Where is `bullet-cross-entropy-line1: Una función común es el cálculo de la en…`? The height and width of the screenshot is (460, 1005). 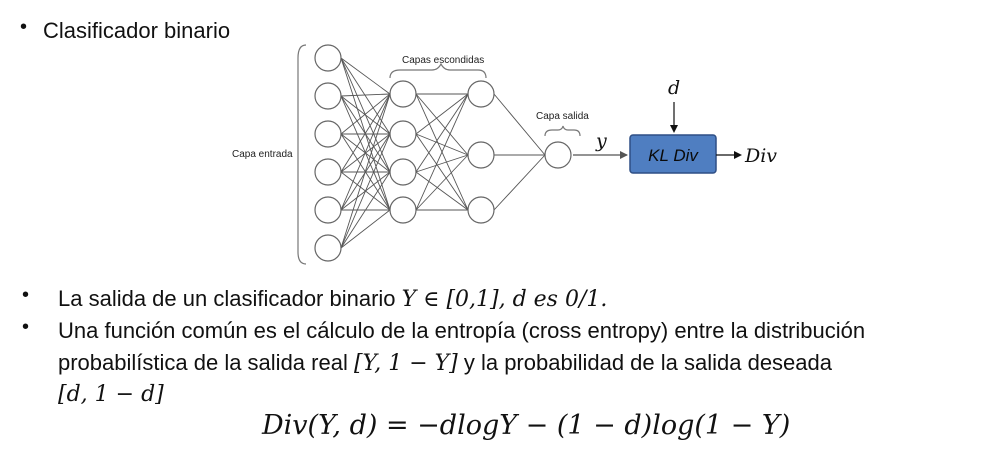 bullet-cross-entropy-line1: Una función común es el cálculo de la en… is located at coordinates (462, 330).